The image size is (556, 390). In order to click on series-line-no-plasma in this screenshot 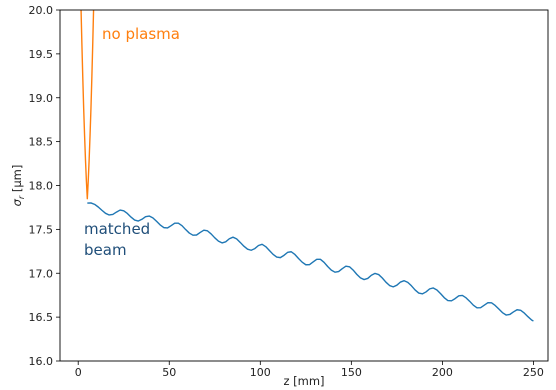, I will do `click(87, 105)`.